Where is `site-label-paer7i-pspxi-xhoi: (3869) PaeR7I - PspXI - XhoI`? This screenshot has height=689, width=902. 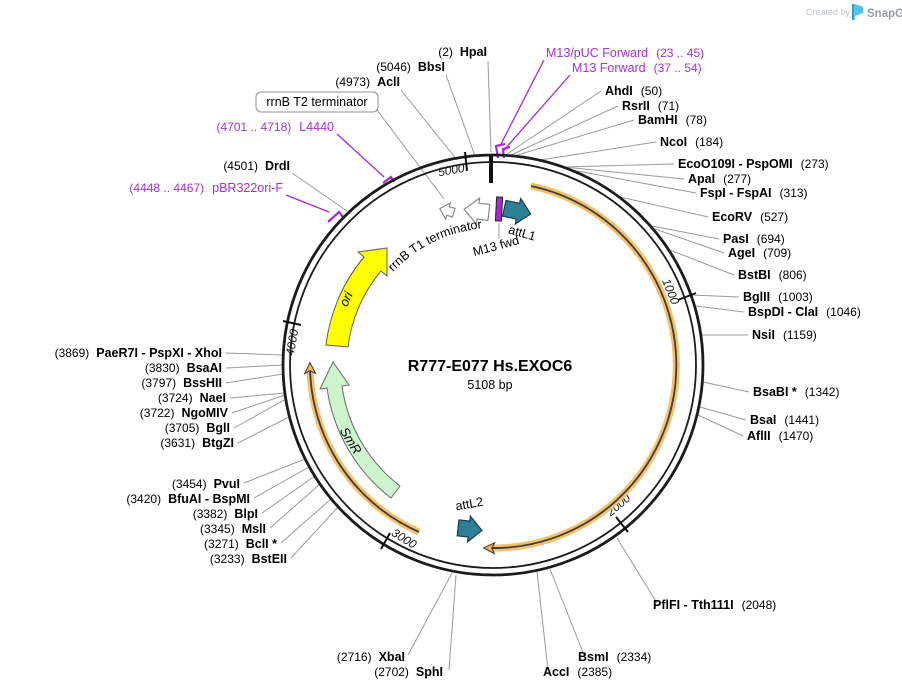 site-label-paer7i-pspxi-xhoi: (3869) PaeR7I - PspXI - XhoI is located at coordinates (138, 353).